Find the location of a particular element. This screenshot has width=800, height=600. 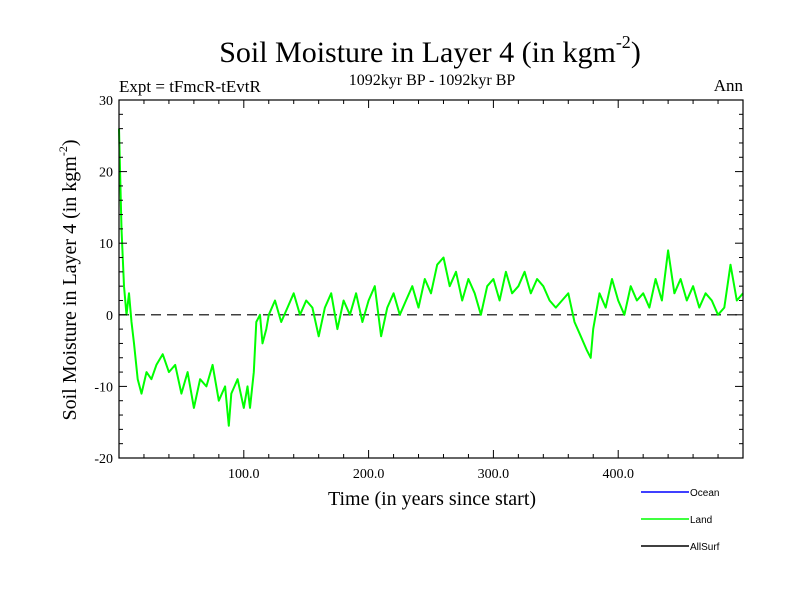

y-tick-label: 30 is located at coordinates (106, 101).